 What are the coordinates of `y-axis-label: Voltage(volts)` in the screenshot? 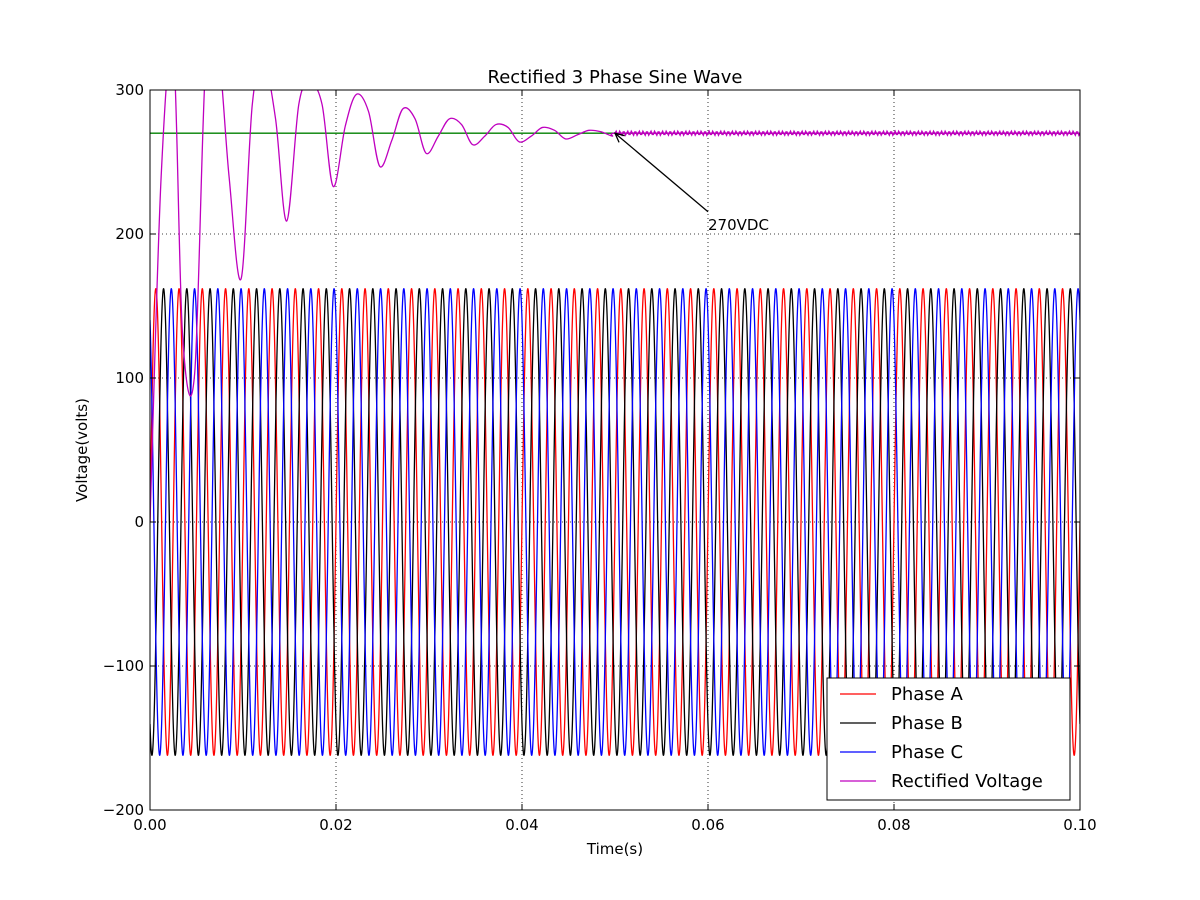 It's located at (82, 450).